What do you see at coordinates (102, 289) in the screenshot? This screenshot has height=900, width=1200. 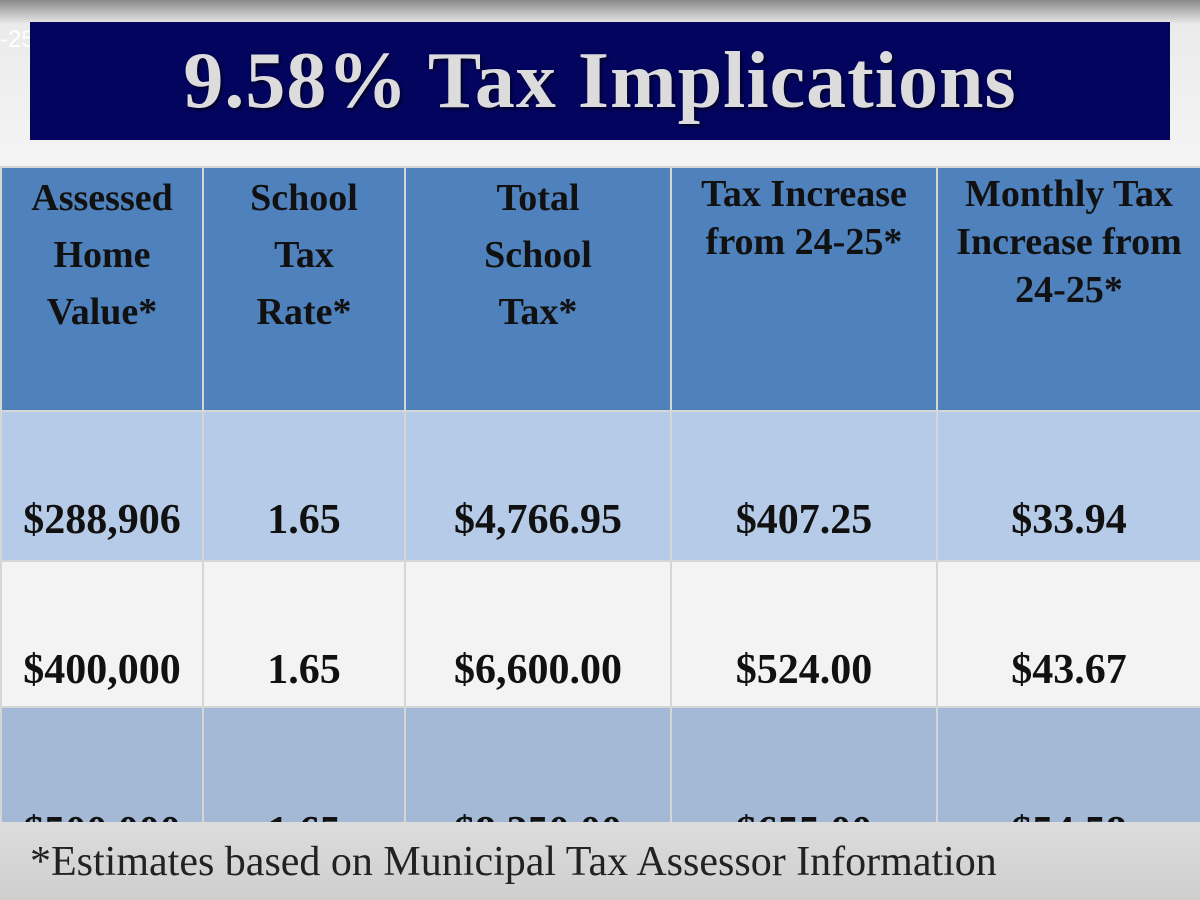 I see `header-assessed-home-value: Assessed Home Value*` at bounding box center [102, 289].